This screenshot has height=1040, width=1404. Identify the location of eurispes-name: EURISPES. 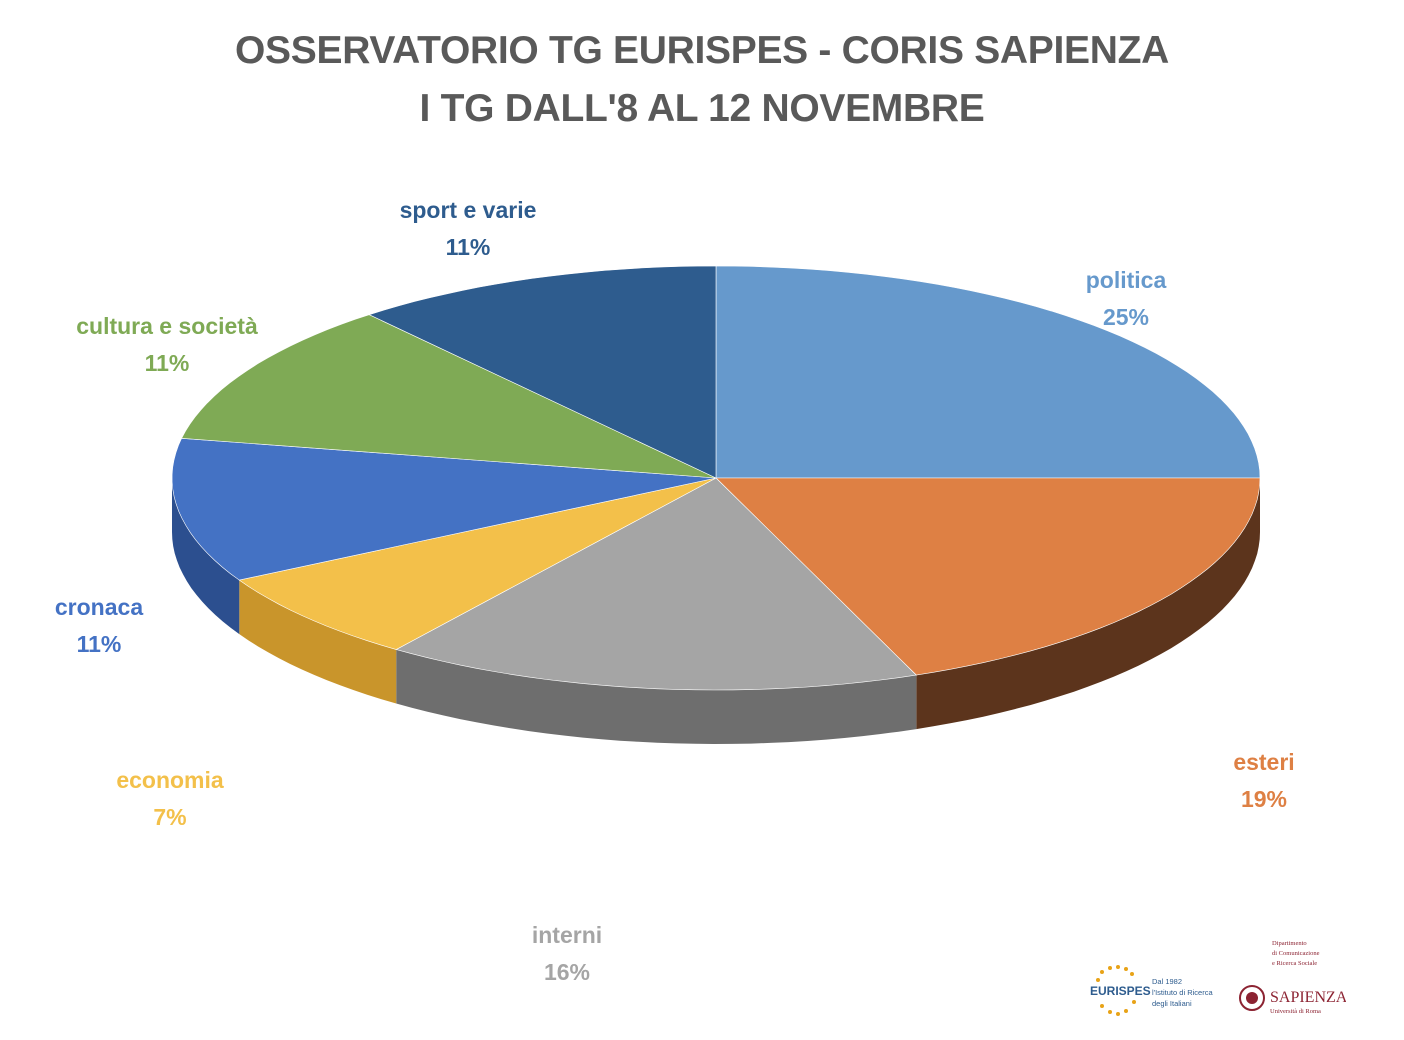
(1120, 991).